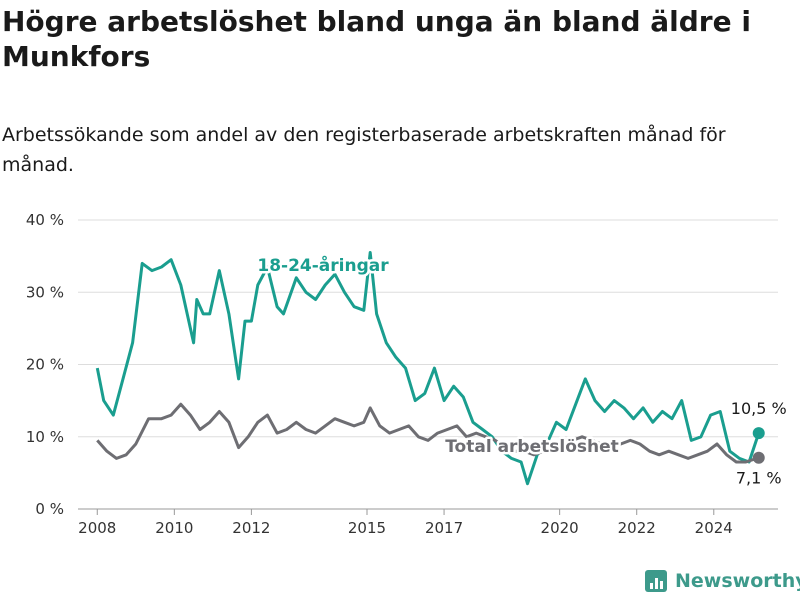 Image resolution: width=800 pixels, height=600 pixels. What do you see at coordinates (737, 581) in the screenshot?
I see `brand-name: Newsworthy` at bounding box center [737, 581].